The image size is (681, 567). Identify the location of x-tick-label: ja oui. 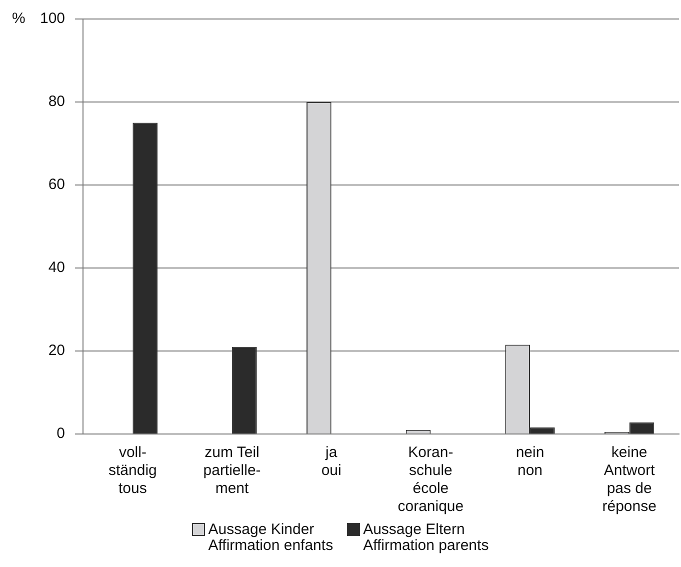
(331, 462).